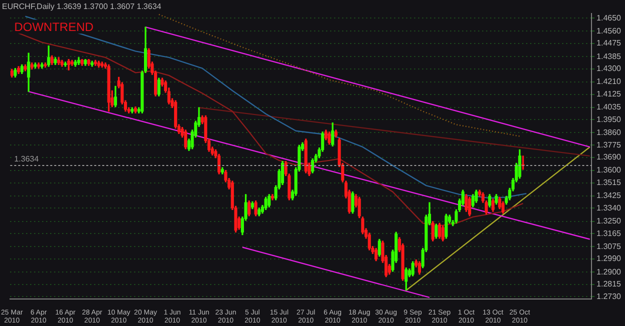 This screenshot has height=326, width=625. I want to click on y-tick-label: 1.2990, so click(609, 259).